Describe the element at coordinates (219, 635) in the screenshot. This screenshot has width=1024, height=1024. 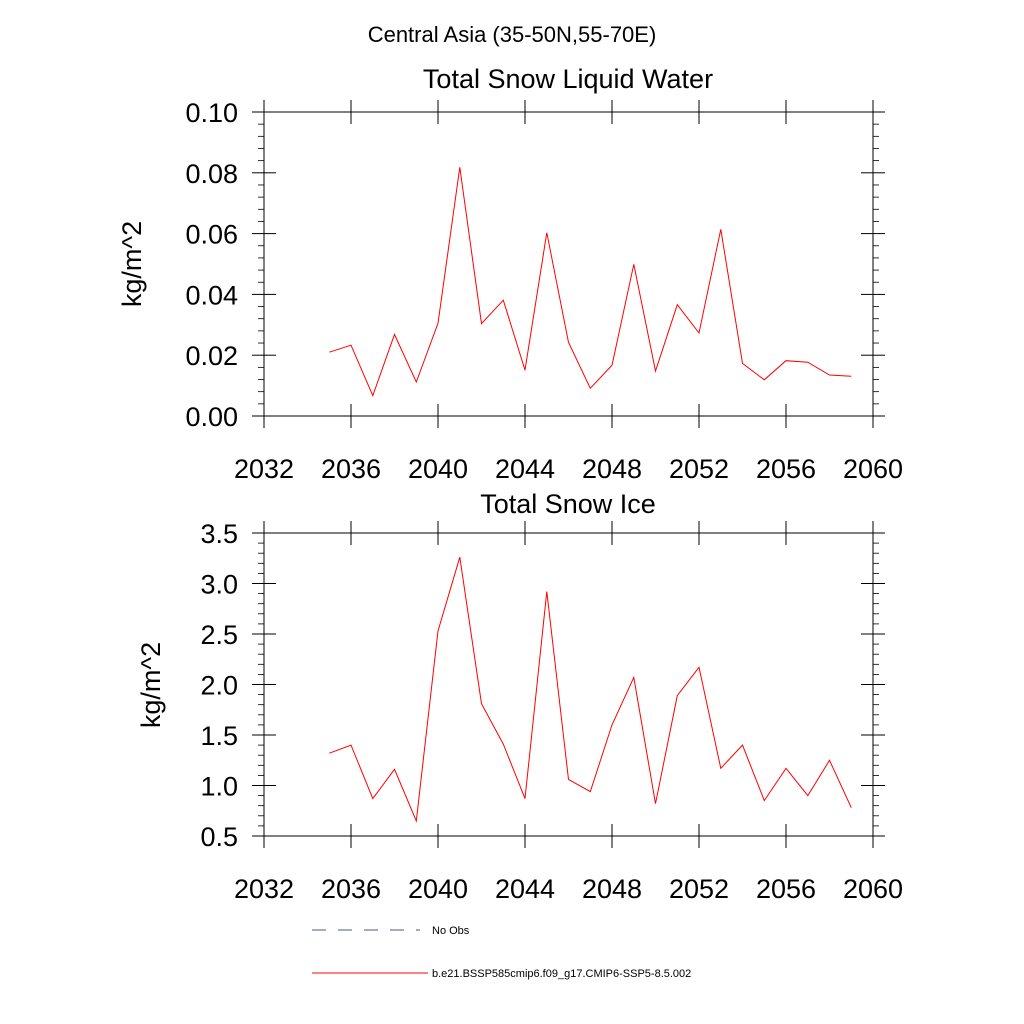
I see `y-tick-label: 2.5` at that location.